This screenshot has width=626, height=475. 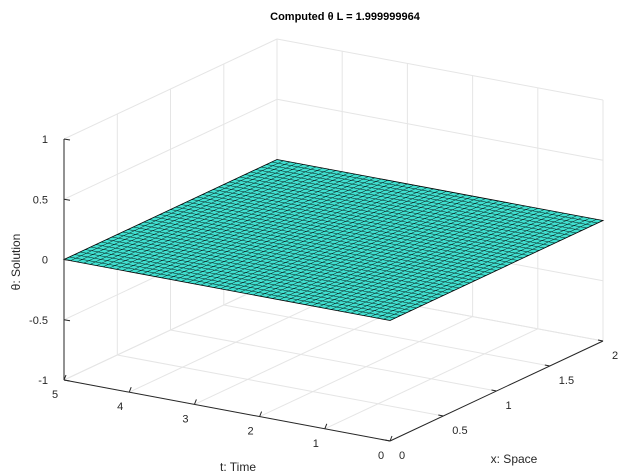 What do you see at coordinates (45, 140) in the screenshot?
I see `z-tick-label: 1` at bounding box center [45, 140].